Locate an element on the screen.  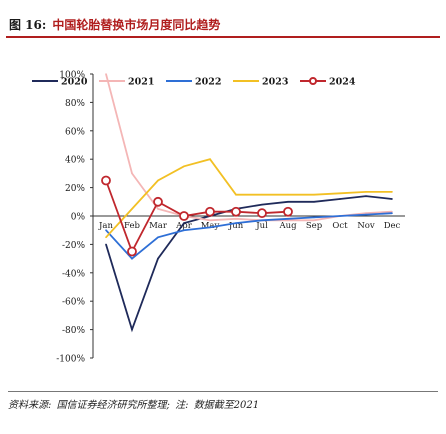
y-tick-label: -40% is located at coordinates (73, 274).